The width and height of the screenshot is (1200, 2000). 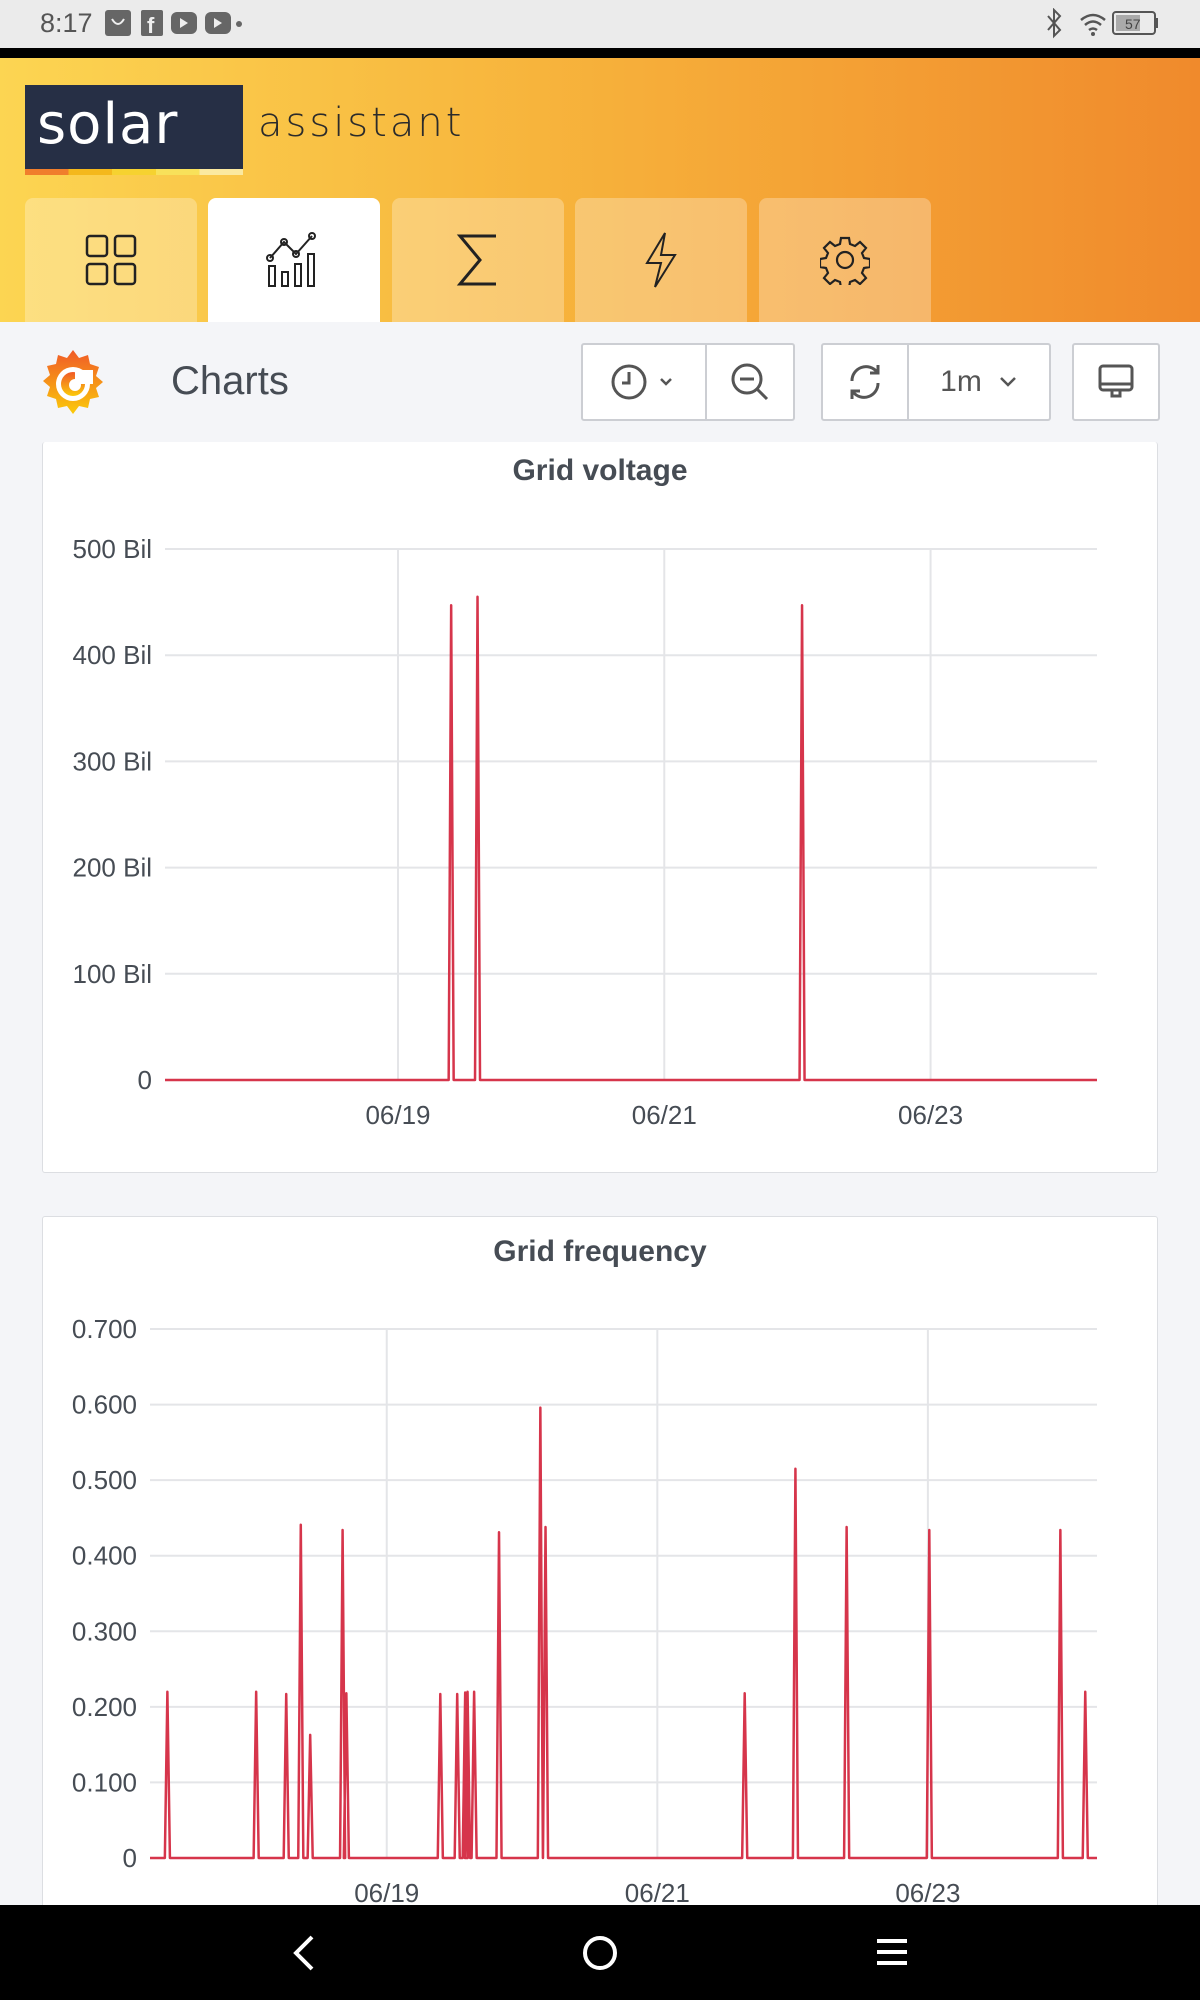 I want to click on monitor-icon, so click(x=1116, y=381).